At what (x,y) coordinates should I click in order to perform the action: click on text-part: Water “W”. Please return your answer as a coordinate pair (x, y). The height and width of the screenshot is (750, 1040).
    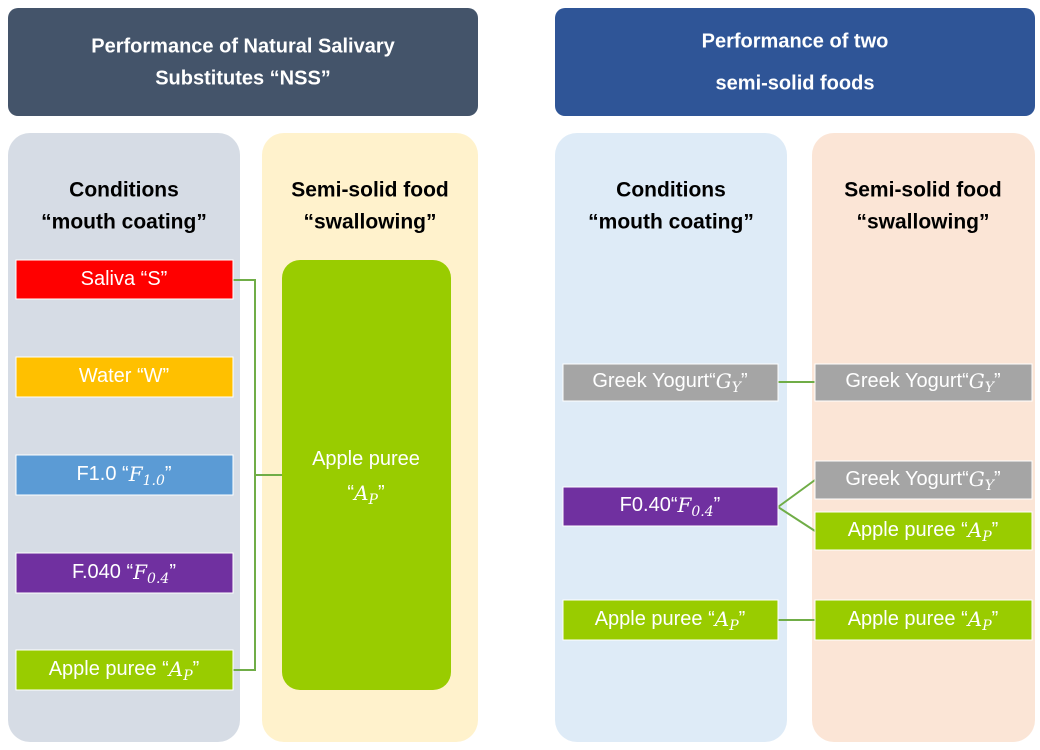
    Looking at the image, I should click on (124, 376).